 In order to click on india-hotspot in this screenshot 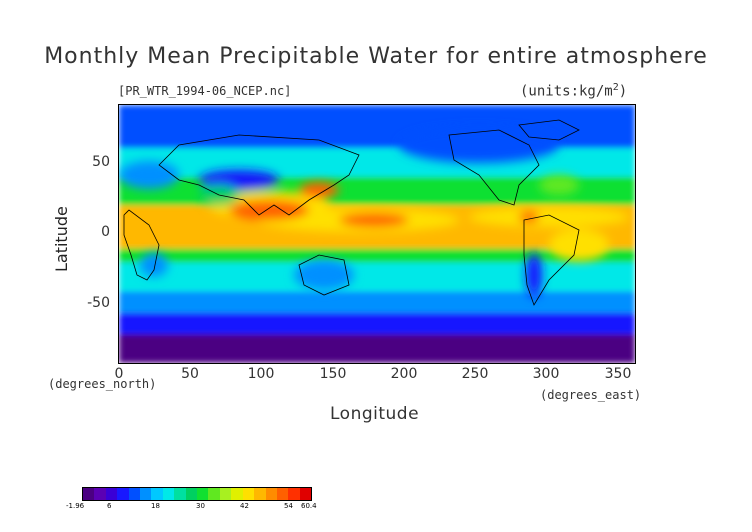, I will do `click(269, 210)`.